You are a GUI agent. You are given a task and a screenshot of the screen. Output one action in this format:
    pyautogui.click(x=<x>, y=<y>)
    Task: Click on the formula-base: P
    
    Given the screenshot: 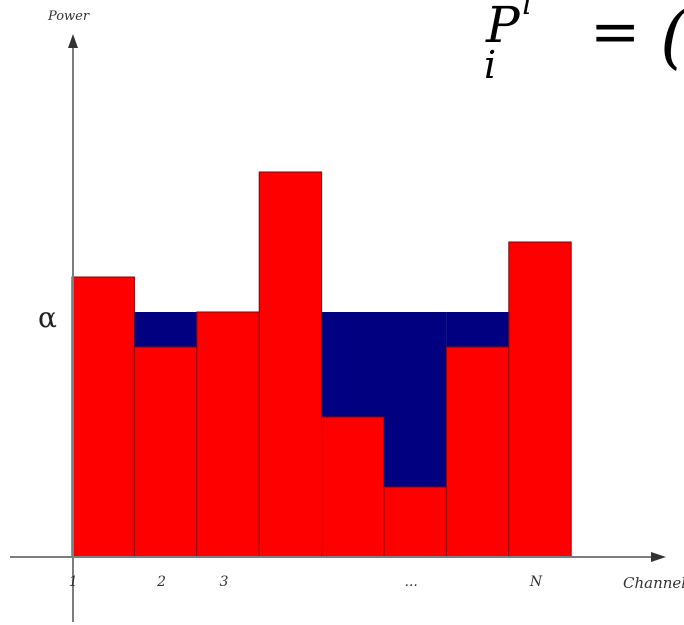 What is the action you would take?
    pyautogui.click(x=503, y=27)
    